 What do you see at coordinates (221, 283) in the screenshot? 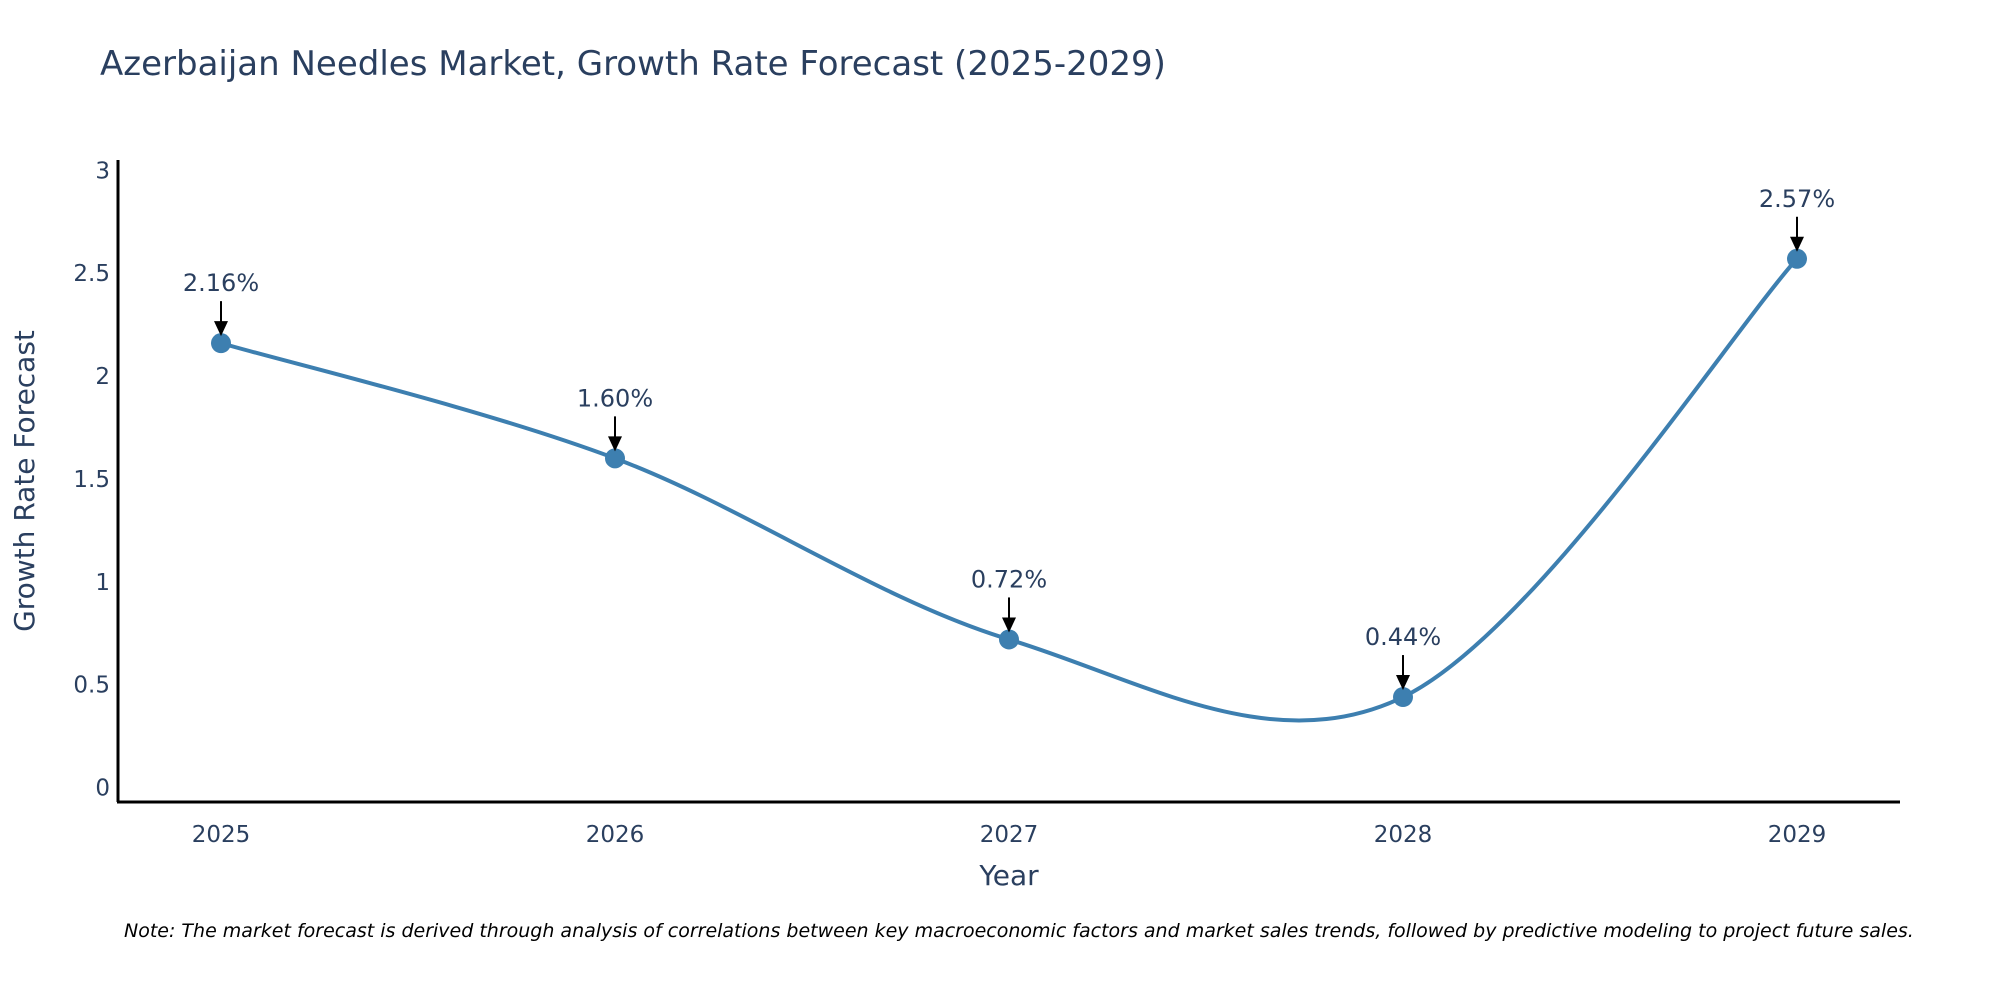
I see `data-label: 2.16%` at bounding box center [221, 283].